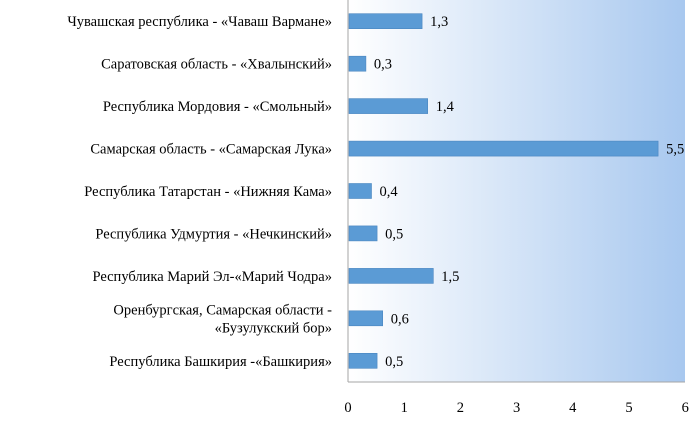 This screenshot has height=429, width=690. What do you see at coordinates (389, 192) in the screenshot?
I see `data-label: 0,4` at bounding box center [389, 192].